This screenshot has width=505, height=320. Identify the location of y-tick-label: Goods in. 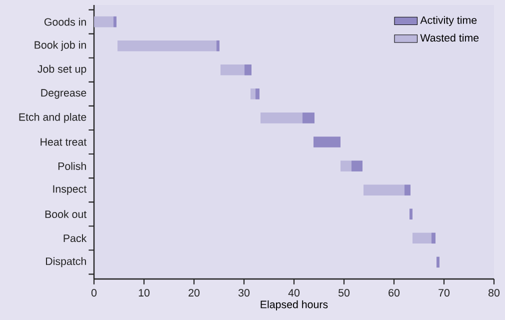
(65, 22).